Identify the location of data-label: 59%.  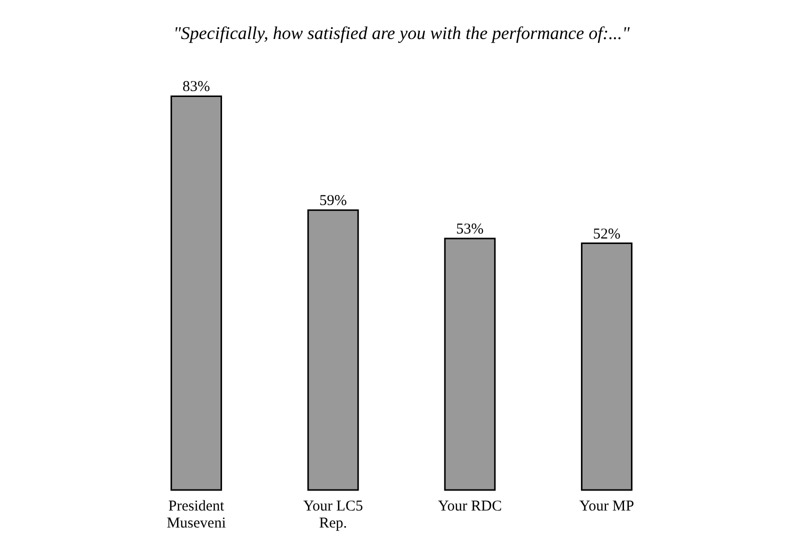
(333, 201).